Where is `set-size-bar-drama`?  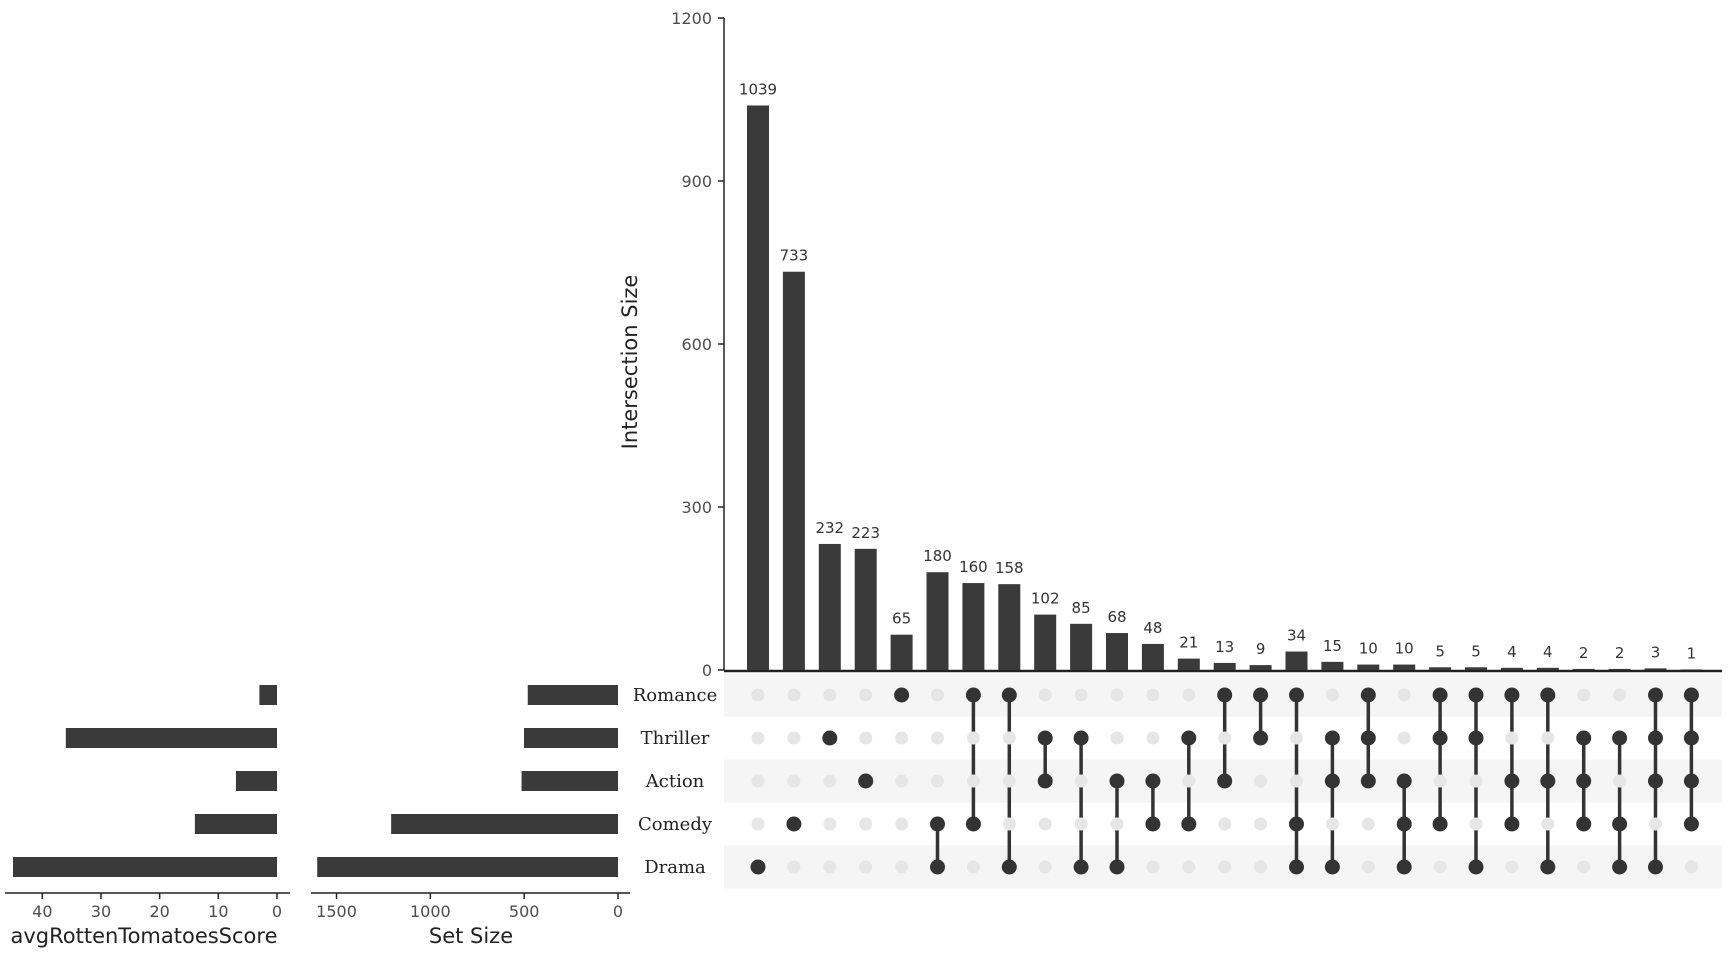 set-size-bar-drama is located at coordinates (467, 867).